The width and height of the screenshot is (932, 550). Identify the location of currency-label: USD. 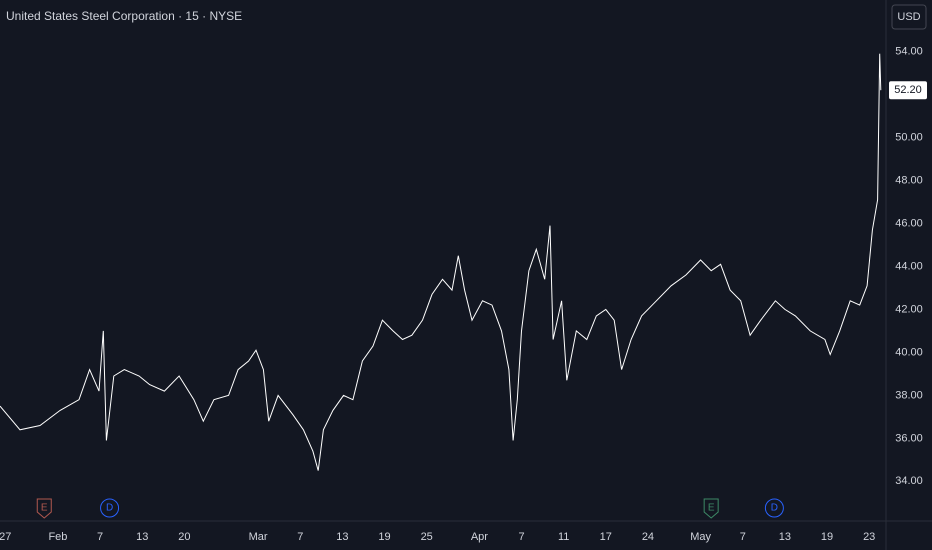
(908, 17).